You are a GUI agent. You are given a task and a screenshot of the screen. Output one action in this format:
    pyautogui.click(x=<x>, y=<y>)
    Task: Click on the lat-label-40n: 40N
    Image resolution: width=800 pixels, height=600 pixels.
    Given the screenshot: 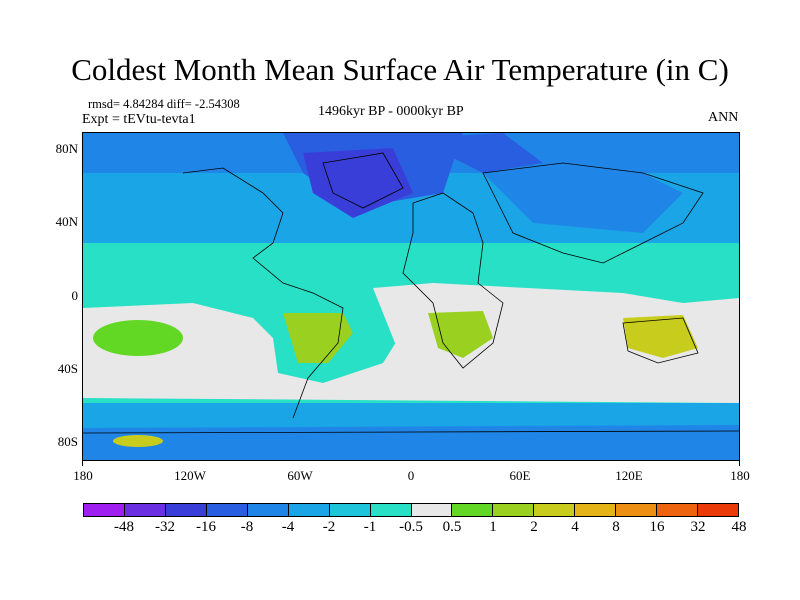 What is the action you would take?
    pyautogui.click(x=66, y=221)
    